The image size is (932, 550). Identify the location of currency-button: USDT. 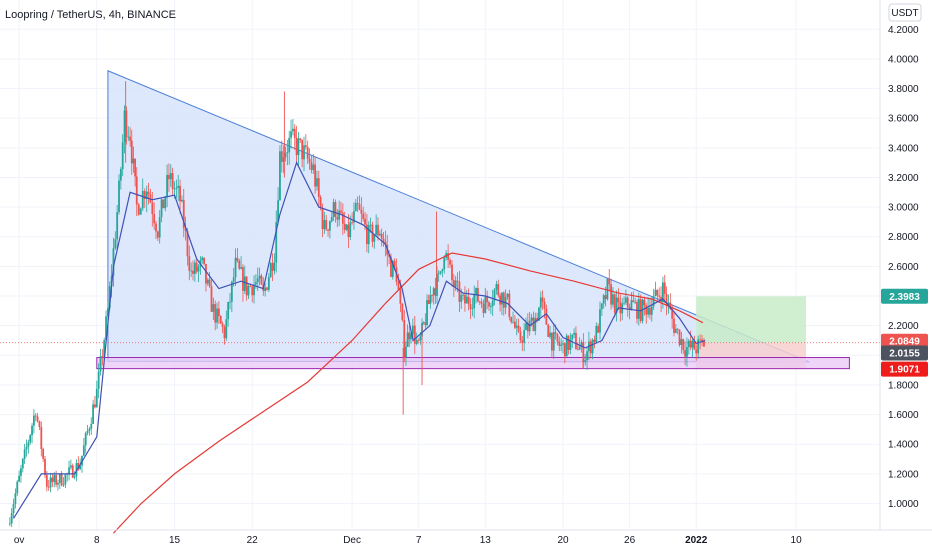
(905, 12).